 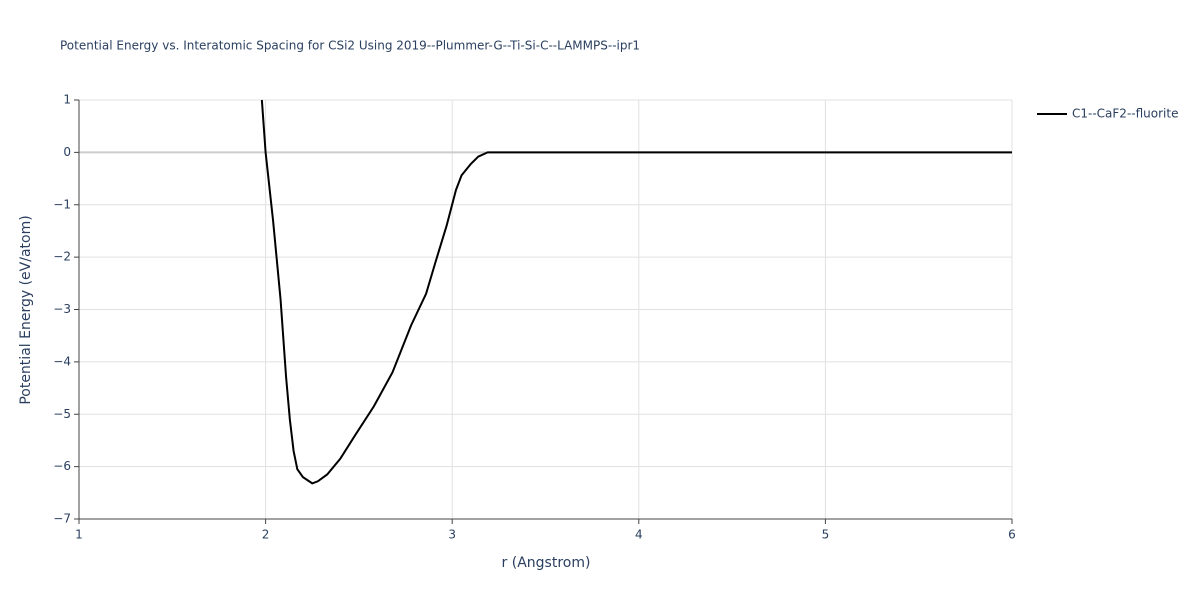 I want to click on y-tick-label: −2, so click(x=62, y=257).